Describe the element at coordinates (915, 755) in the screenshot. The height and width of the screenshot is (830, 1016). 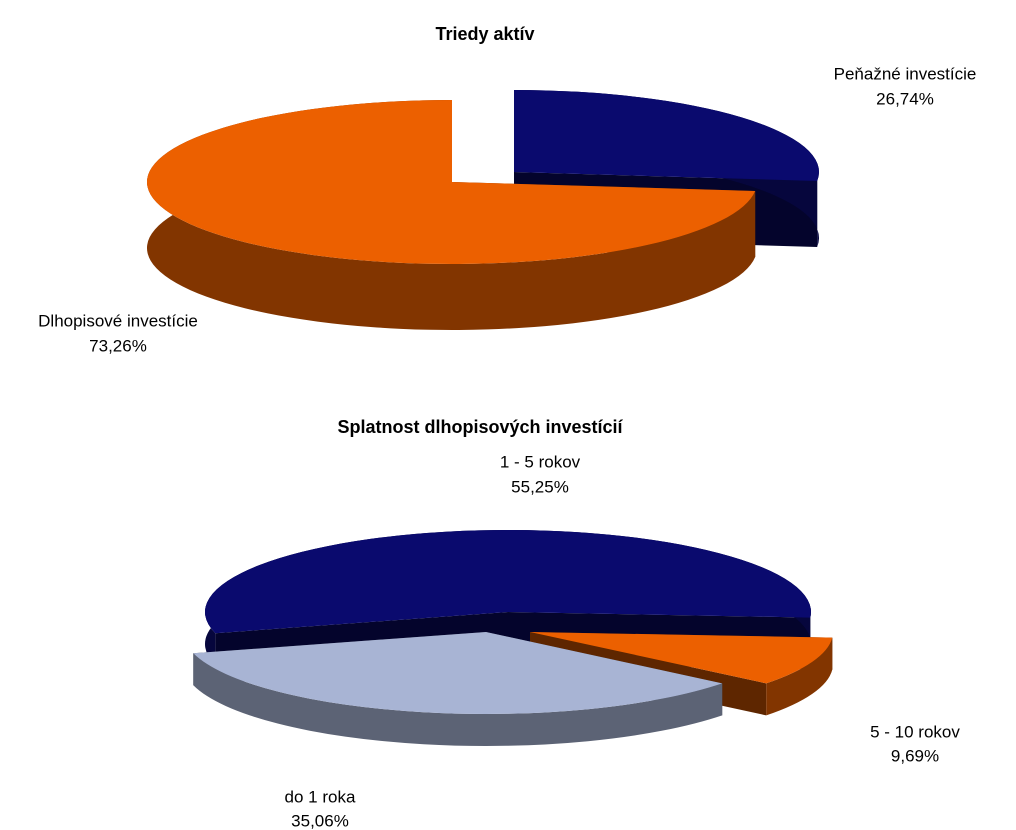
I see `value-label: 9,69%` at that location.